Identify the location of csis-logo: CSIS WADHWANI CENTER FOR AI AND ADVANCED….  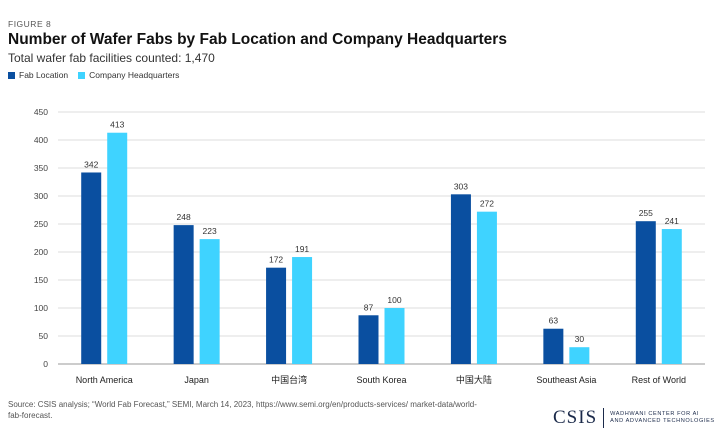
(634, 418).